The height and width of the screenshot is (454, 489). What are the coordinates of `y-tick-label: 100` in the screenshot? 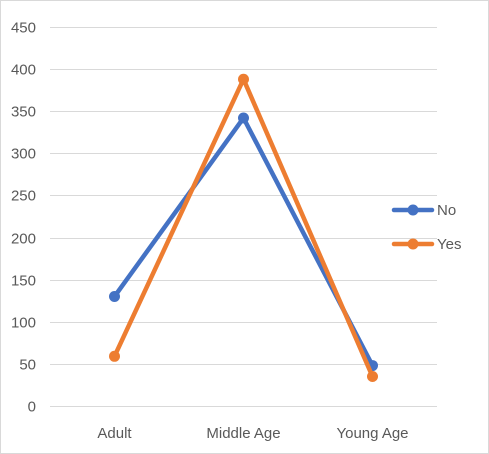 It's located at (23, 323).